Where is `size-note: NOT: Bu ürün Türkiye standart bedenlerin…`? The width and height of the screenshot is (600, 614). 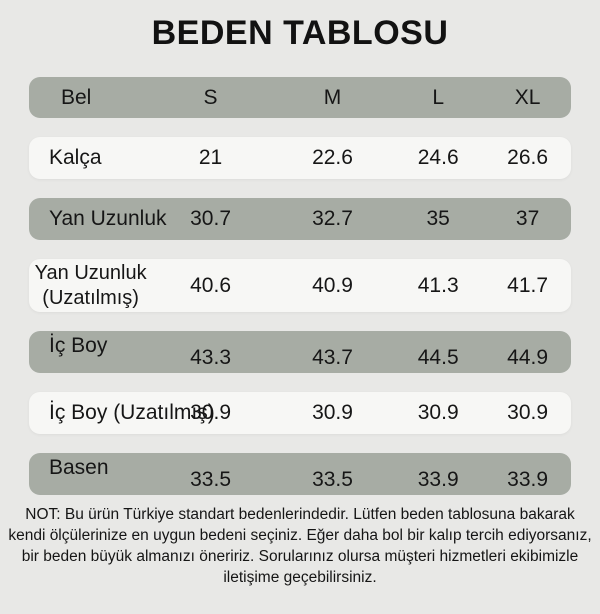 size-note: NOT: Bu ürün Türkiye standart bedenlerin… is located at coordinates (300, 546).